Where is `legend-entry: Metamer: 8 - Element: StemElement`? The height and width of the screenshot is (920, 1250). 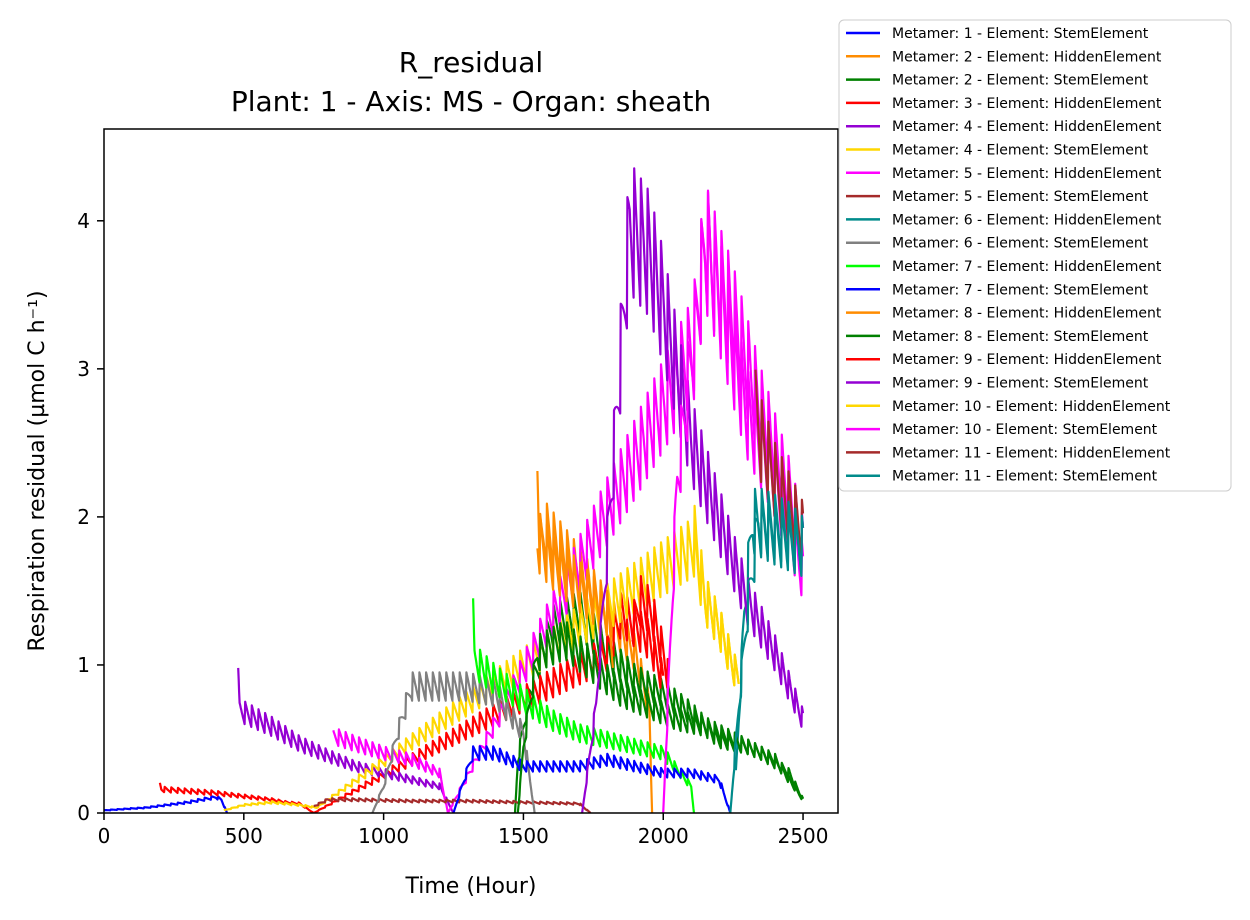 legend-entry: Metamer: 8 - Element: StemElement is located at coordinates (1020, 337).